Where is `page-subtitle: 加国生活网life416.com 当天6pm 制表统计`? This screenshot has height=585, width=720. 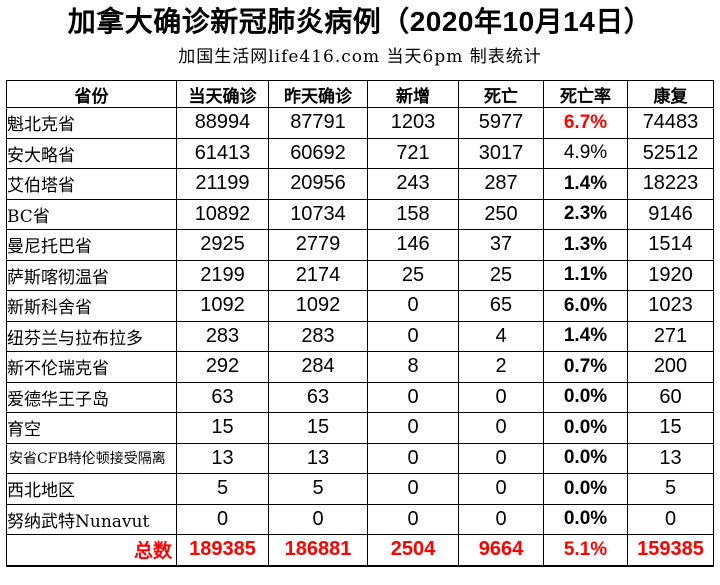
page-subtitle: 加国生活网life416.com 当天6pm 制表统计 is located at coordinates (360, 57).